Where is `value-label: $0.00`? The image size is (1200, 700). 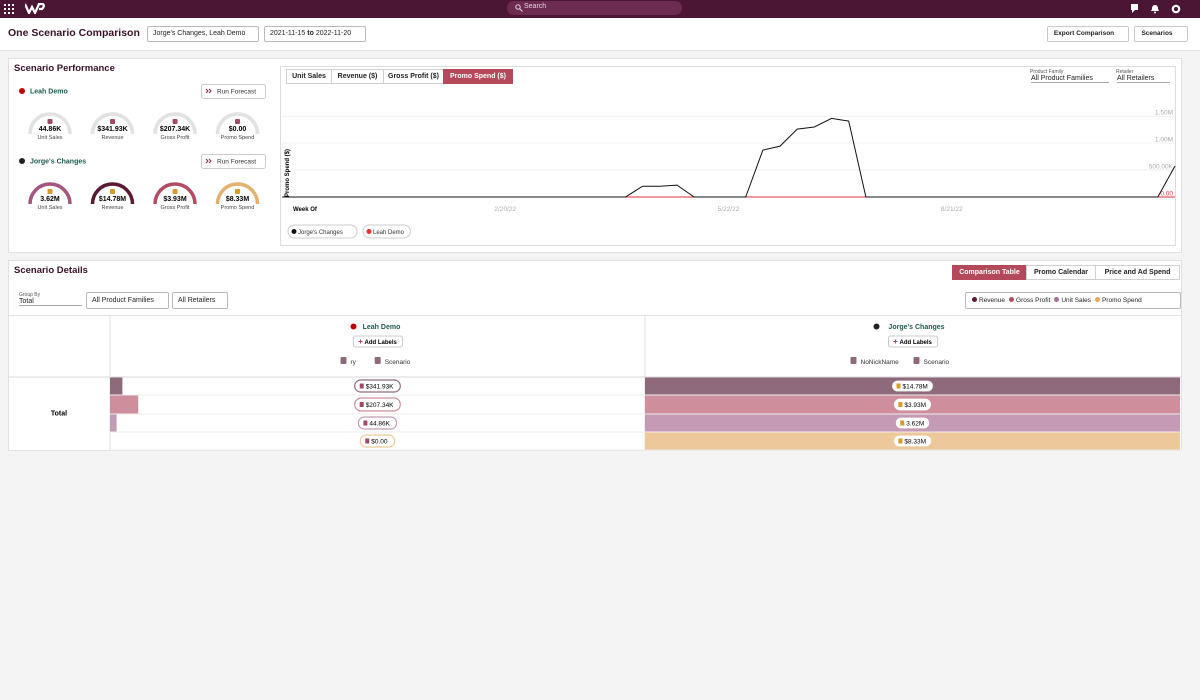
value-label: $0.00 is located at coordinates (379, 441).